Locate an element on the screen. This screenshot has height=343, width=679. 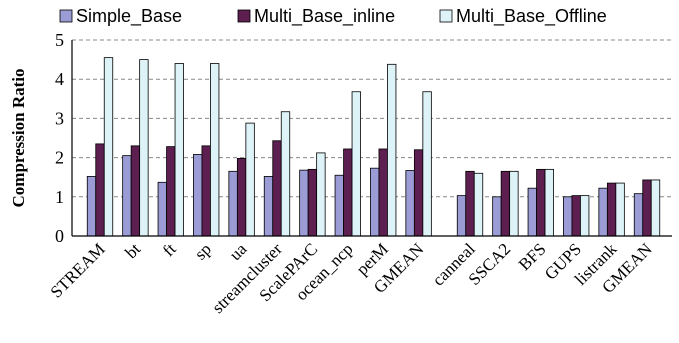
legend-label: Multi_Base_inline is located at coordinates (324, 16).